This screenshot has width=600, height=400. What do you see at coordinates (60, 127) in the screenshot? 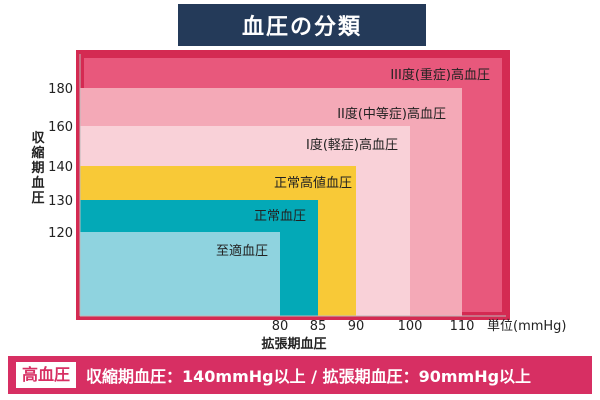
I see `y-tick-160: 160` at bounding box center [60, 127].